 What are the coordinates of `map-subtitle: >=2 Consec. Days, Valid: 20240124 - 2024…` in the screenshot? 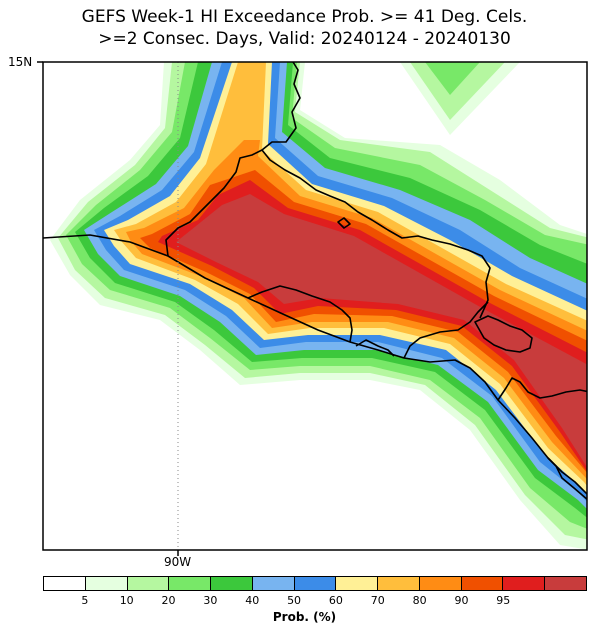 It's located at (304, 39).